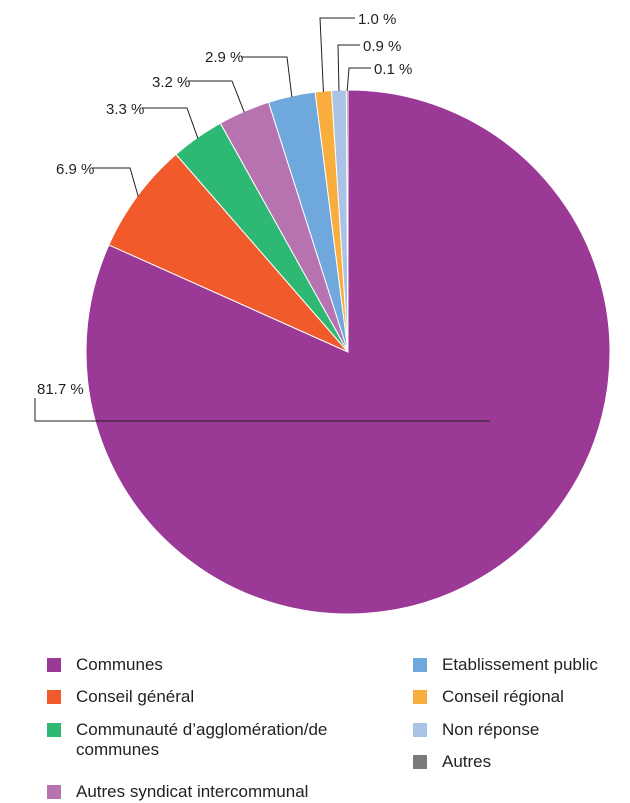 Image resolution: width=630 pixels, height=803 pixels. I want to click on legend-label: Non réponse, so click(491, 729).